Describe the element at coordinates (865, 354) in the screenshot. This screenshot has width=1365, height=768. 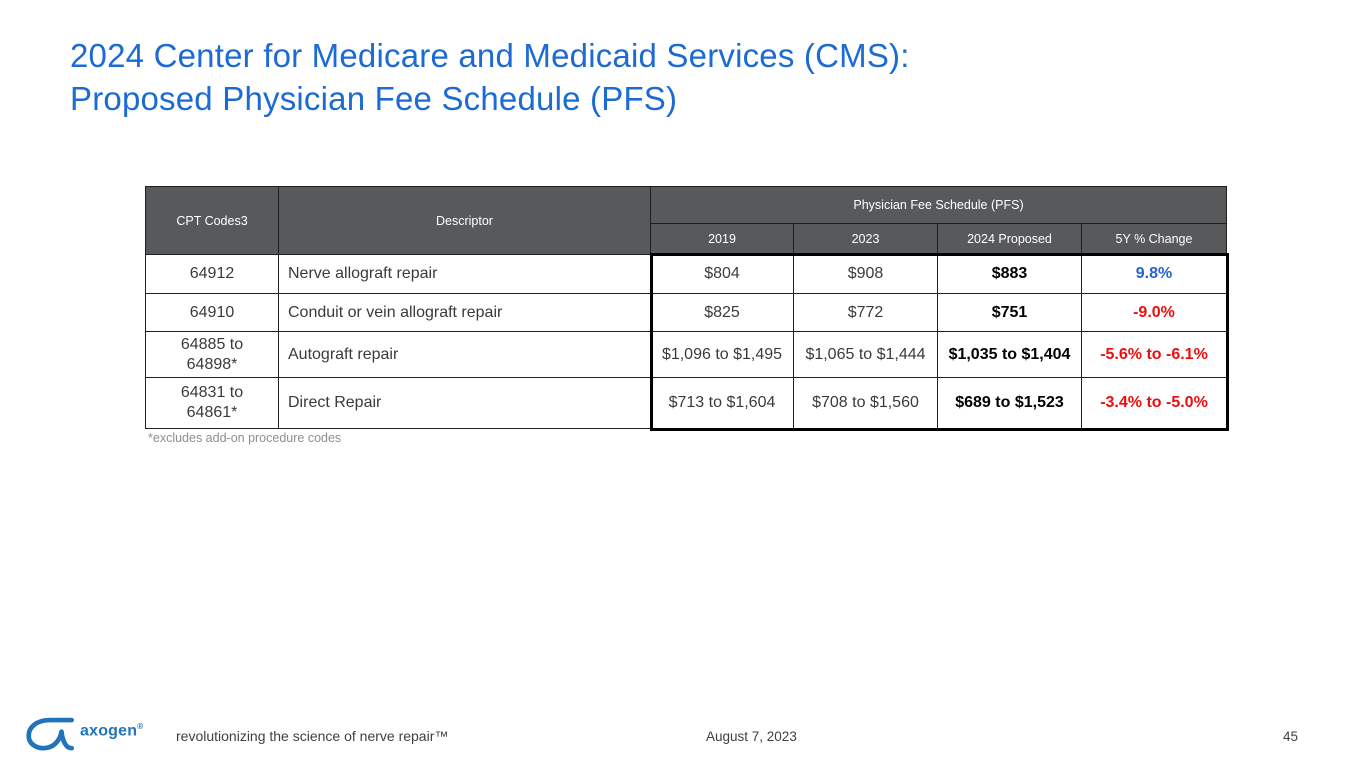
I see `fee-2023-cell: $1,065 to $1,444` at that location.